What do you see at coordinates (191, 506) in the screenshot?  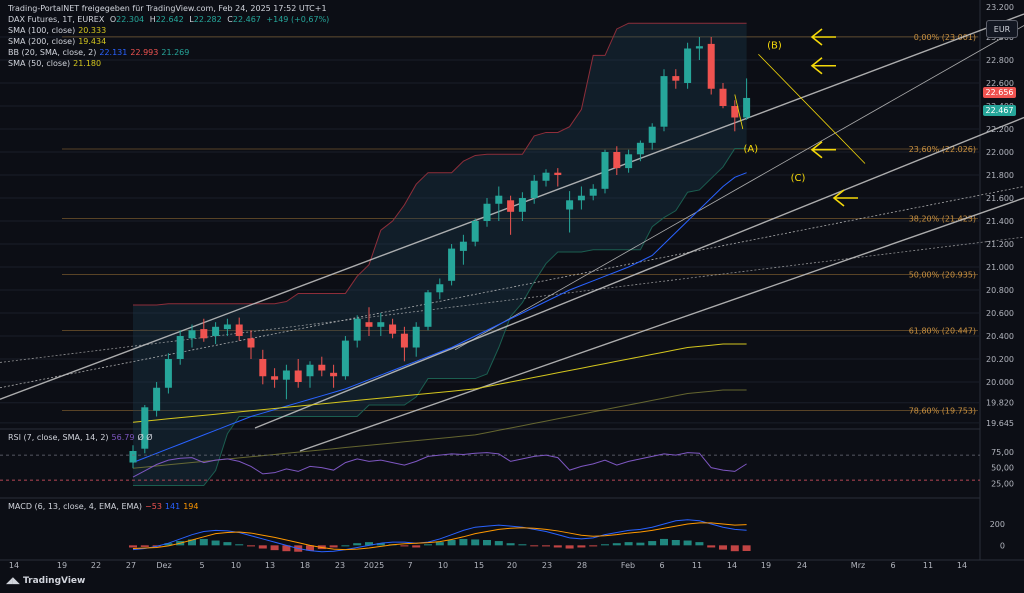 I see `macd-legend-signal: 194` at bounding box center [191, 506].